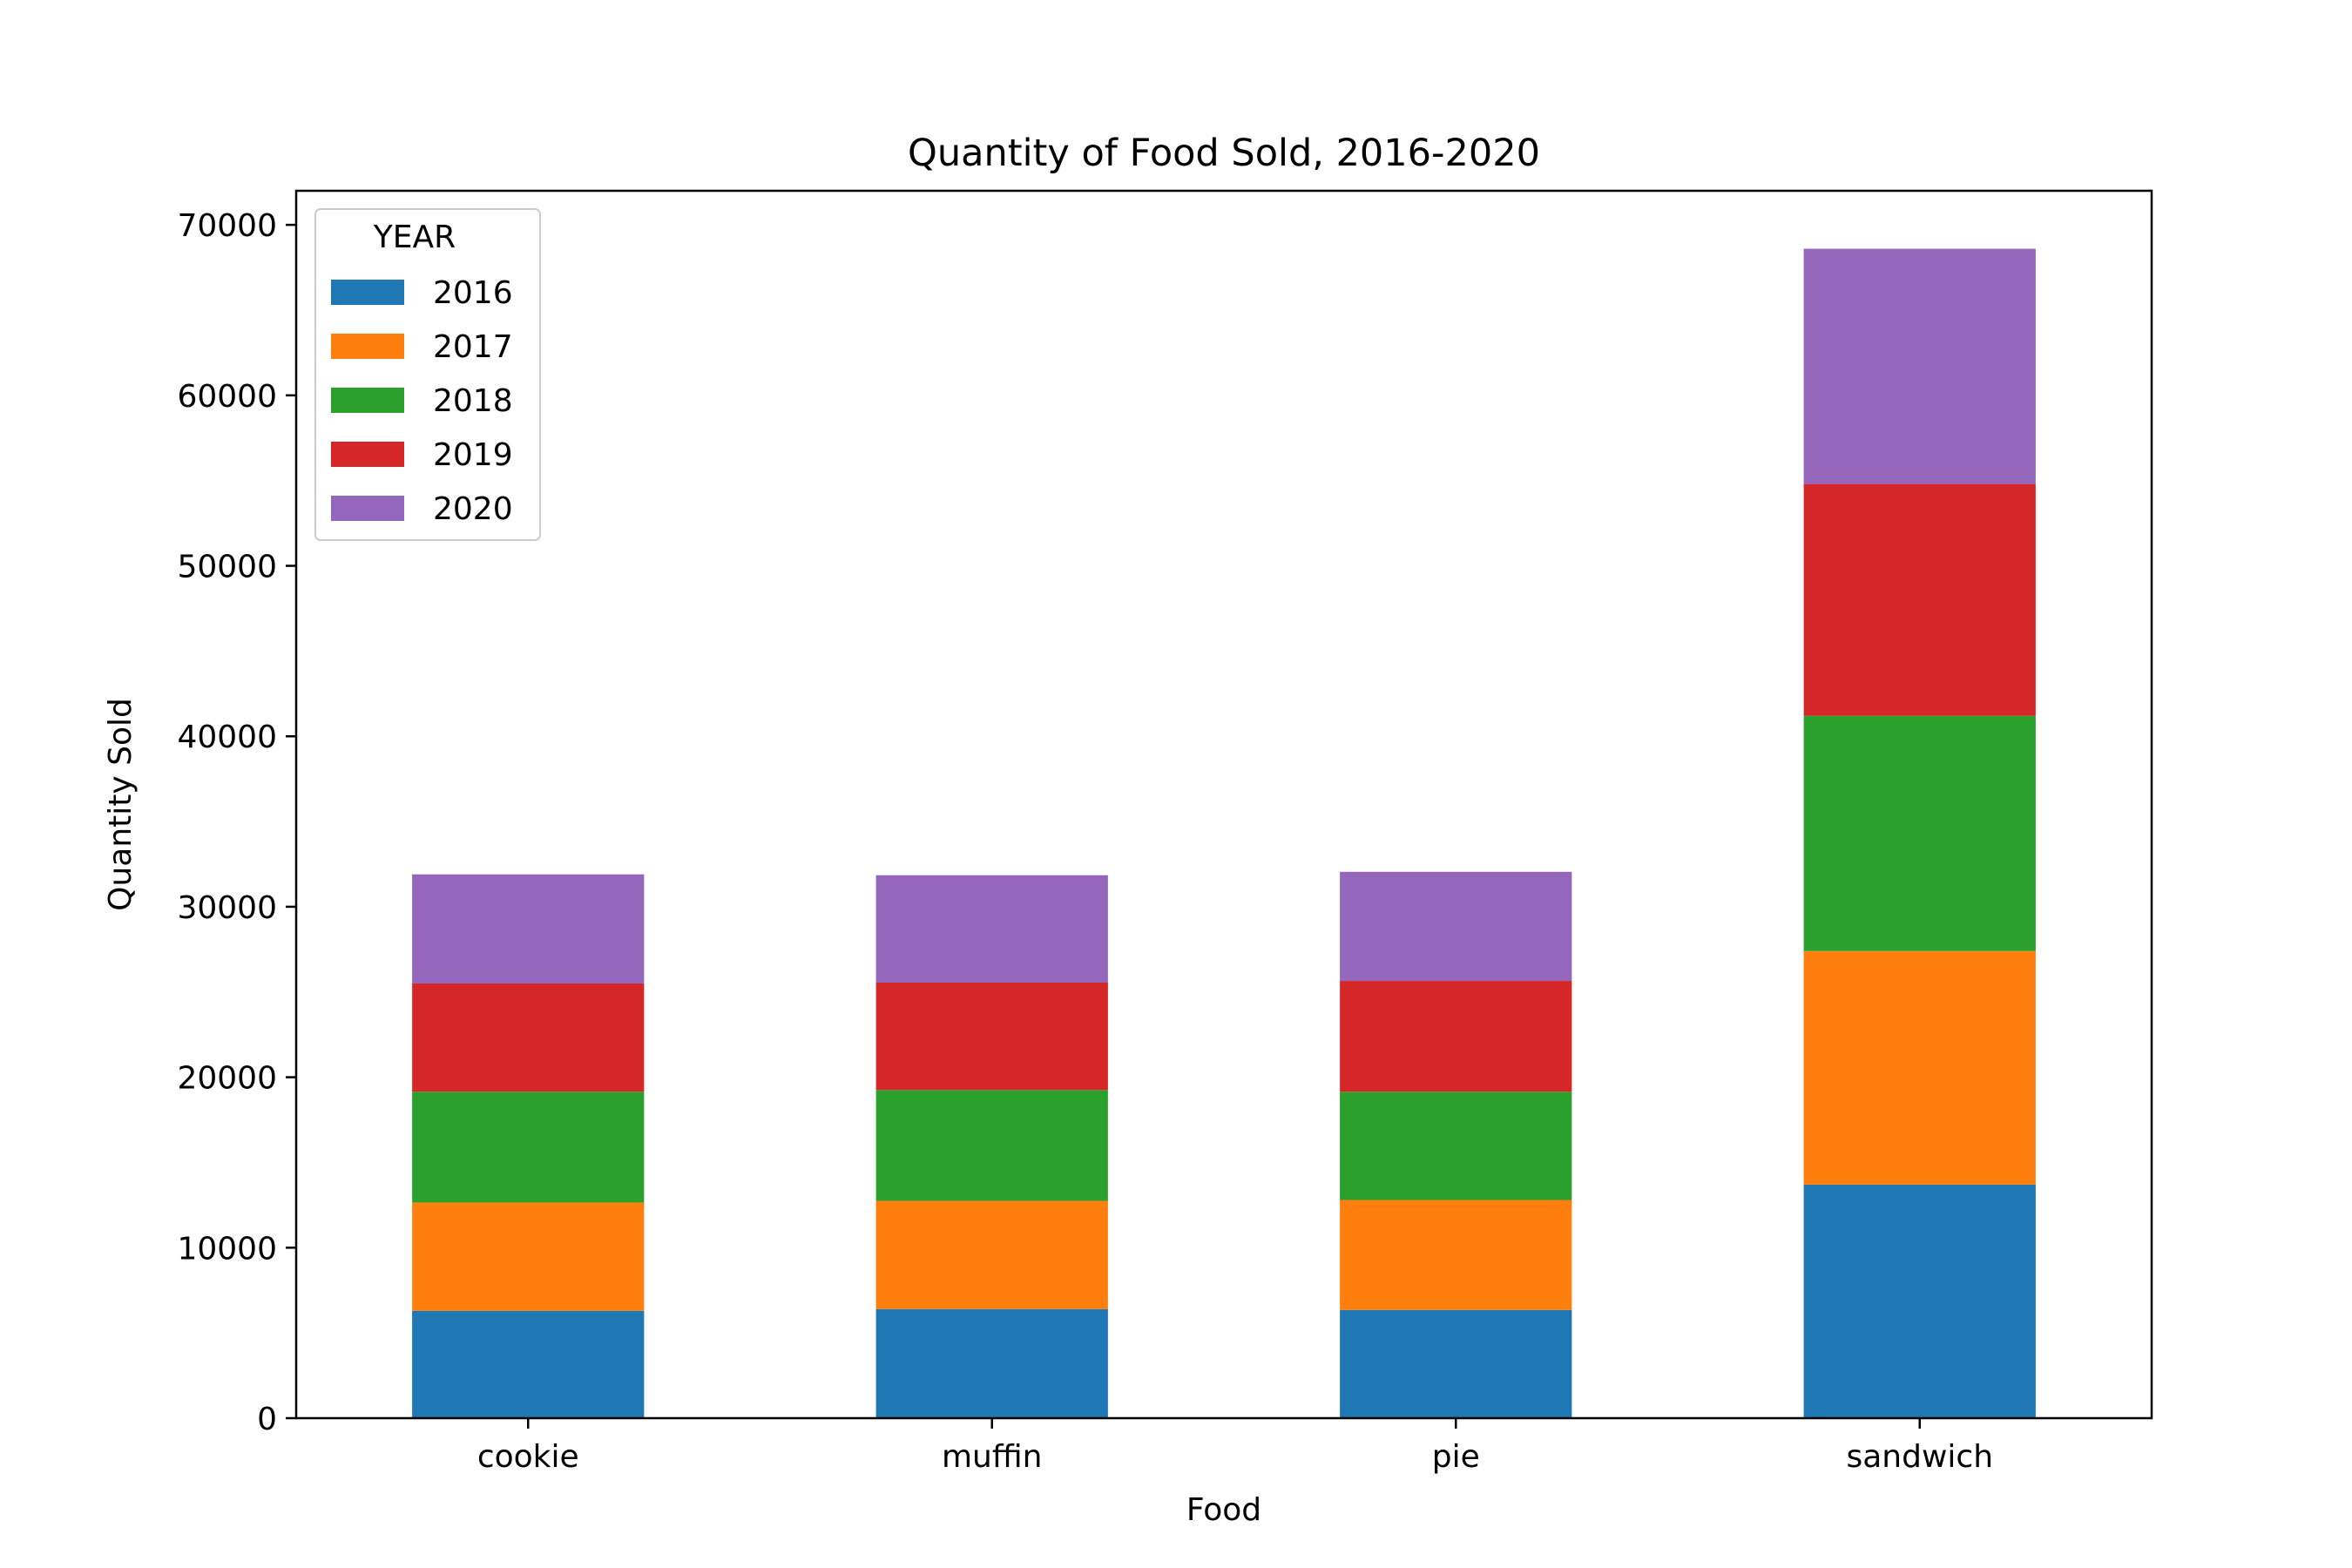 This screenshot has width=2352, height=1568. I want to click on legend-swatch-2020, so click(367, 509).